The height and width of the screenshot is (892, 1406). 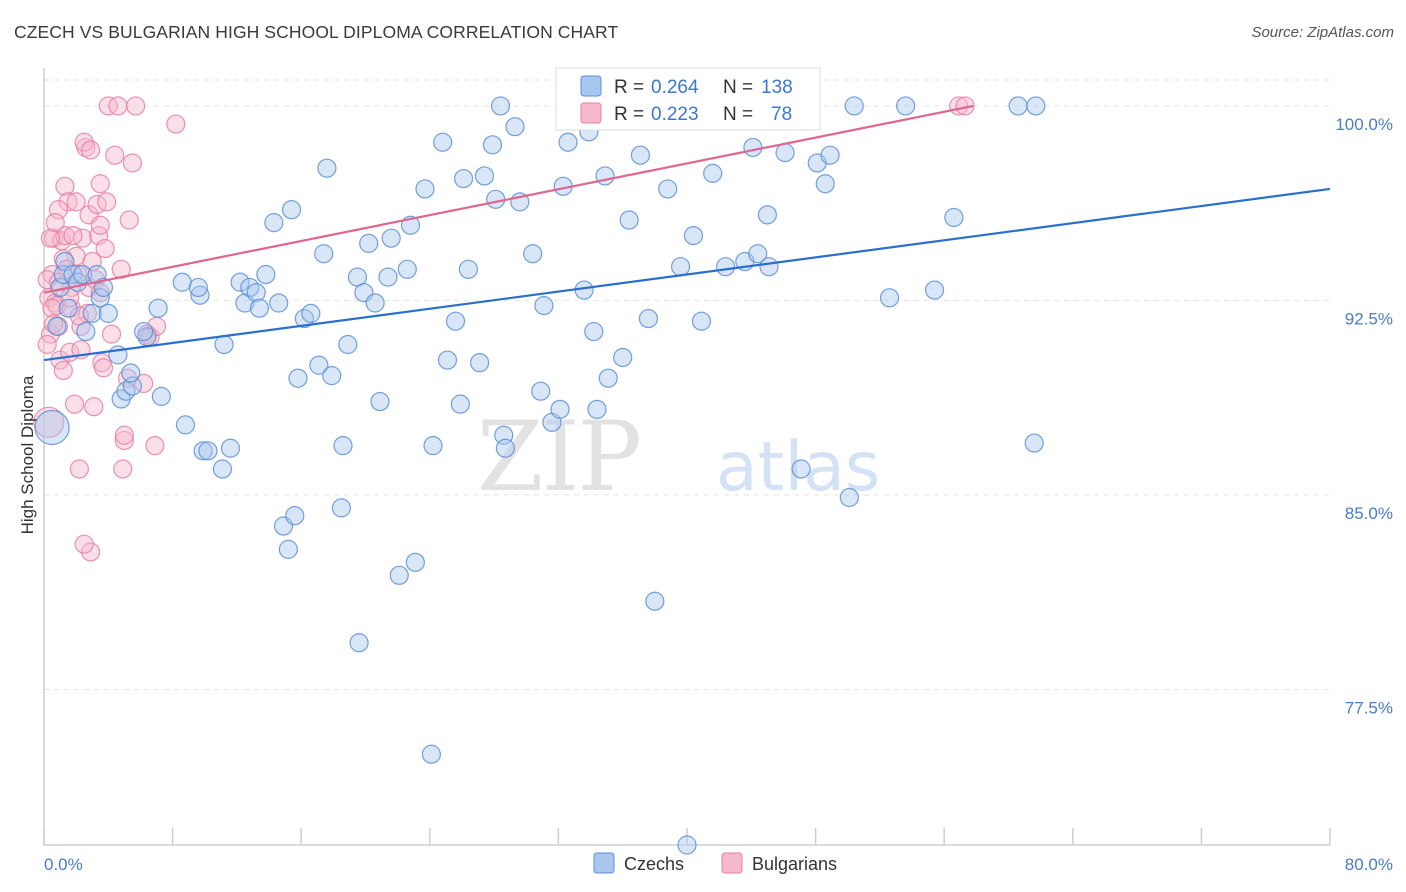 What do you see at coordinates (629, 114) in the screenshot?
I see `bulgarian-r-label: R =` at bounding box center [629, 114].